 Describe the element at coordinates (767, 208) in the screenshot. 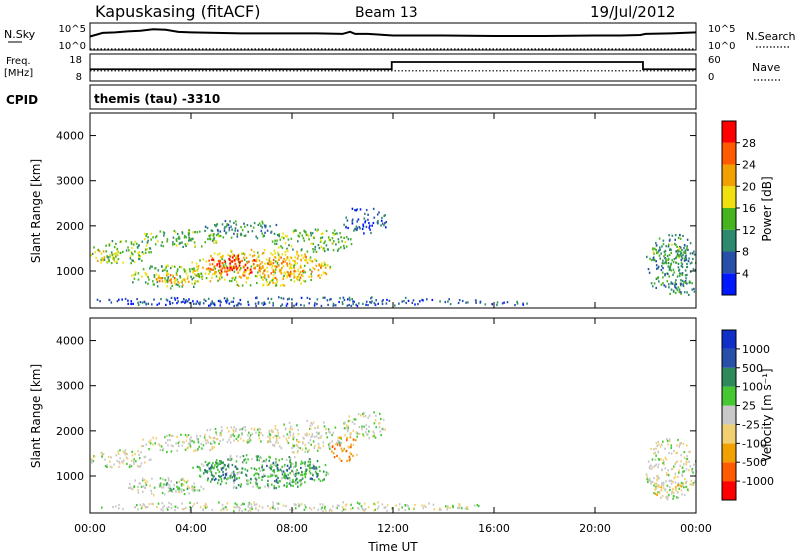

I see `power-colorbar-label: Power [dB]` at that location.